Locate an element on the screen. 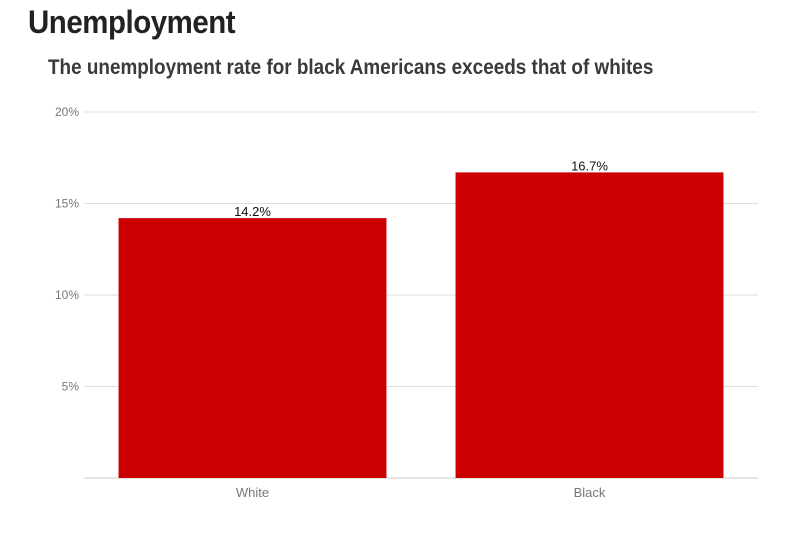  x-tick-label: White is located at coordinates (252, 492).